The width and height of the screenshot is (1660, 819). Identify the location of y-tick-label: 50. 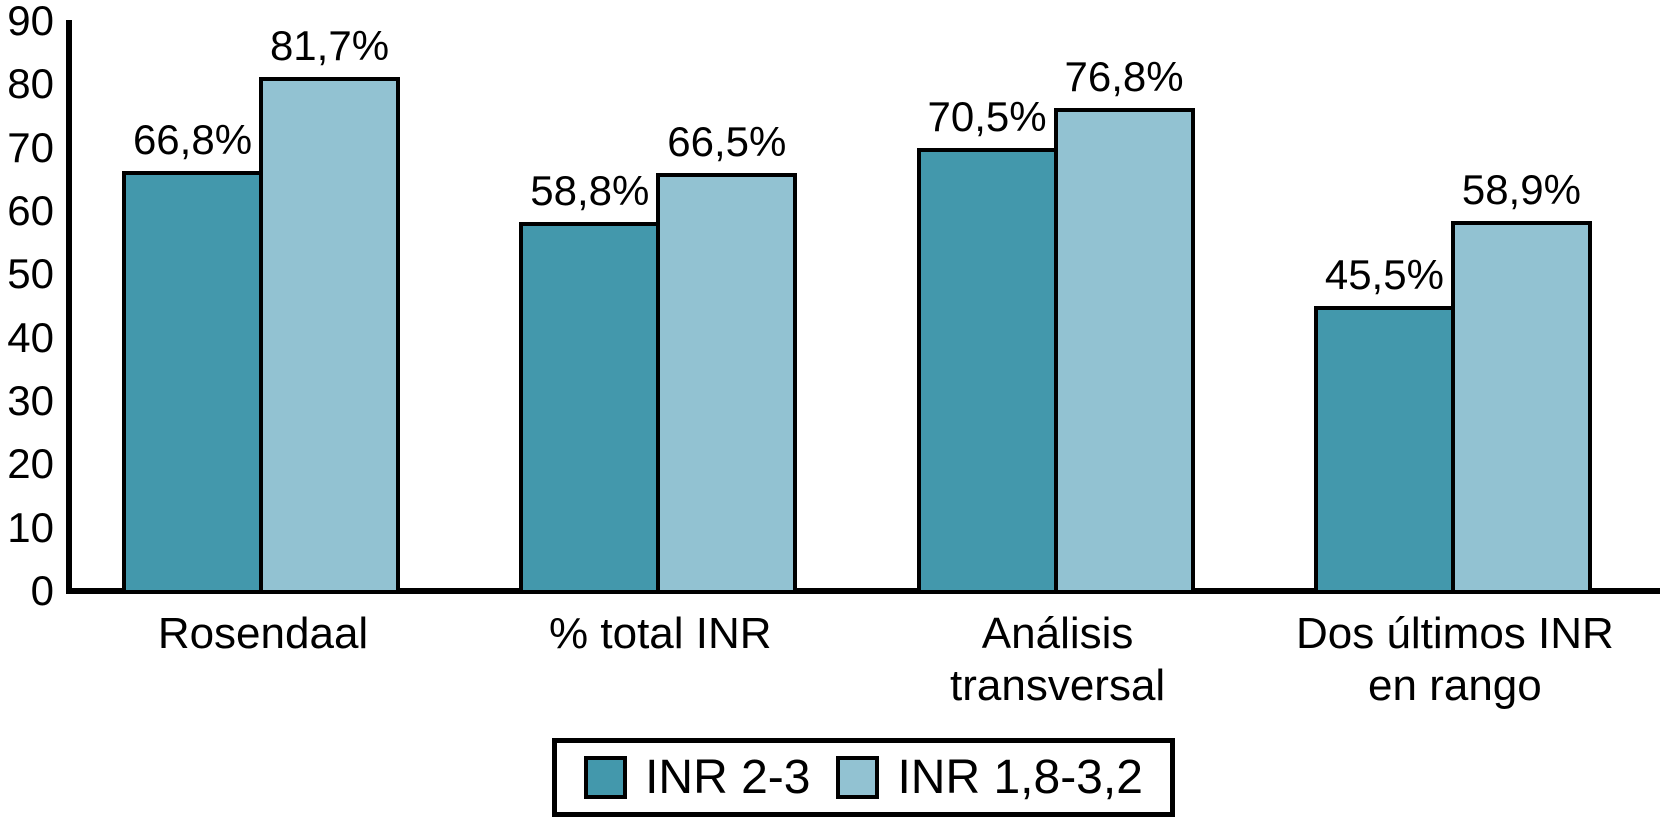
(30, 274).